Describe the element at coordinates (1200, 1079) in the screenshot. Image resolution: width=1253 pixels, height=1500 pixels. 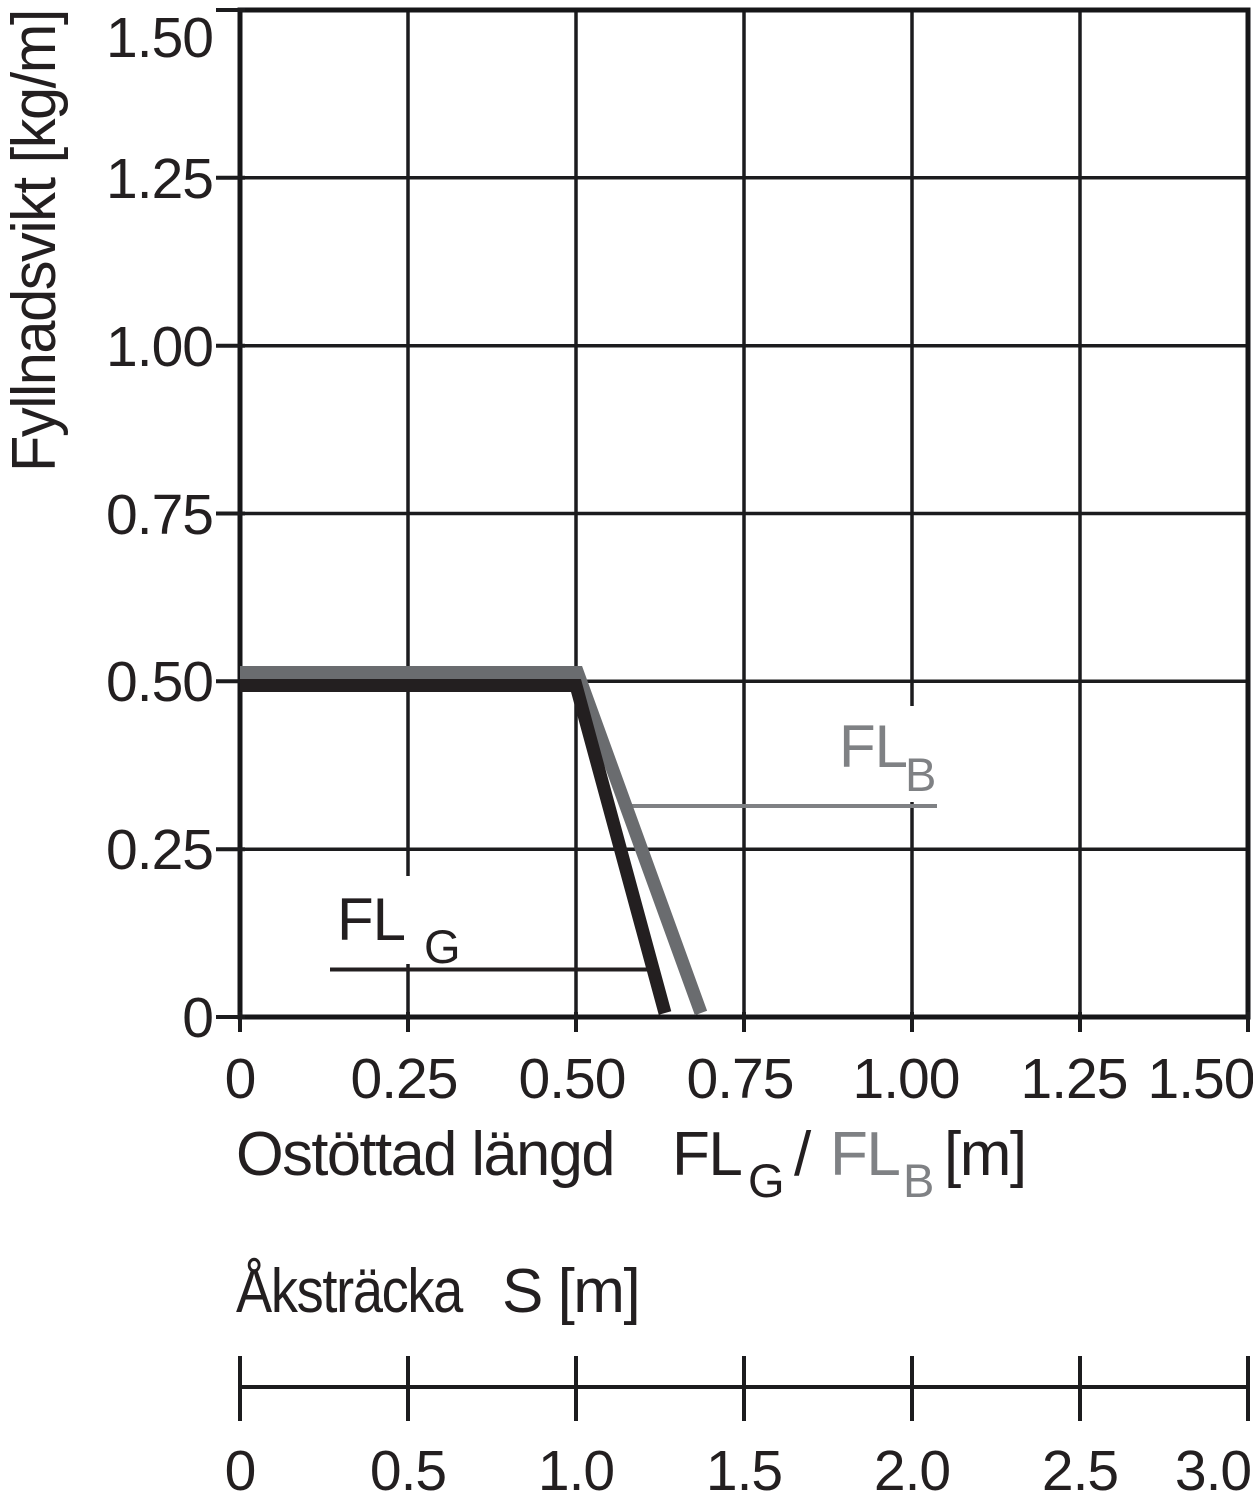
I see `x-tick-label: 1.50` at that location.